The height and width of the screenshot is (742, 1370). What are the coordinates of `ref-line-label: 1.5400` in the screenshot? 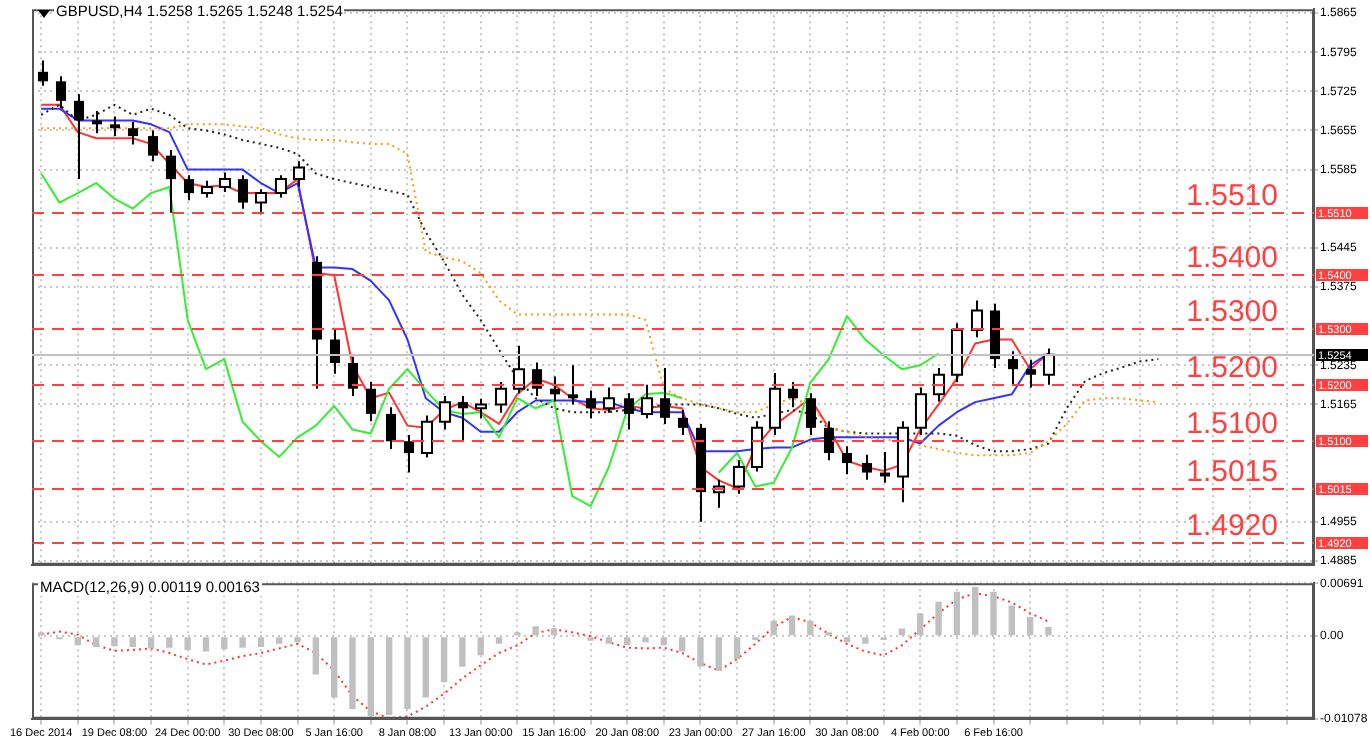 It's located at (1232, 258).